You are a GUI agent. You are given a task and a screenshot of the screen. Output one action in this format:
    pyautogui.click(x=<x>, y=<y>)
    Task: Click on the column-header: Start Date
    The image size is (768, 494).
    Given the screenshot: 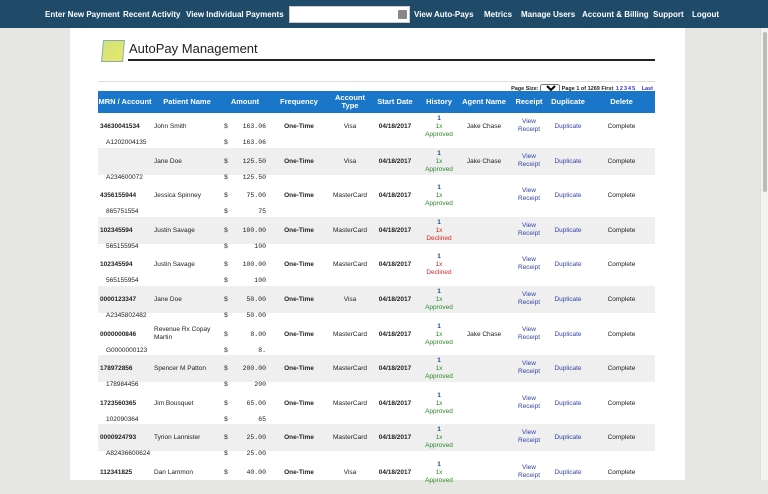 What is the action you would take?
    pyautogui.click(x=395, y=101)
    